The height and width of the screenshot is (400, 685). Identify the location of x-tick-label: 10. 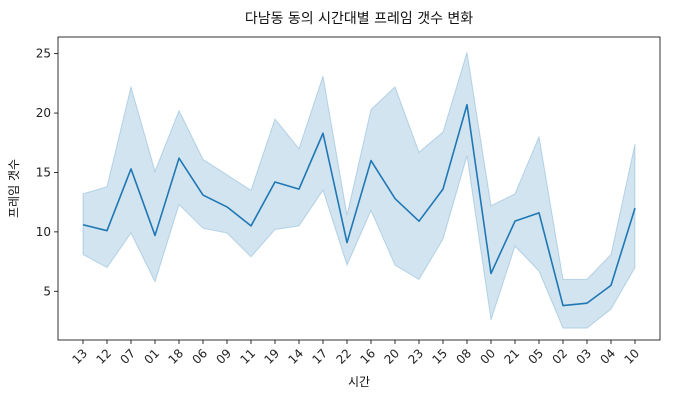
(631, 356).